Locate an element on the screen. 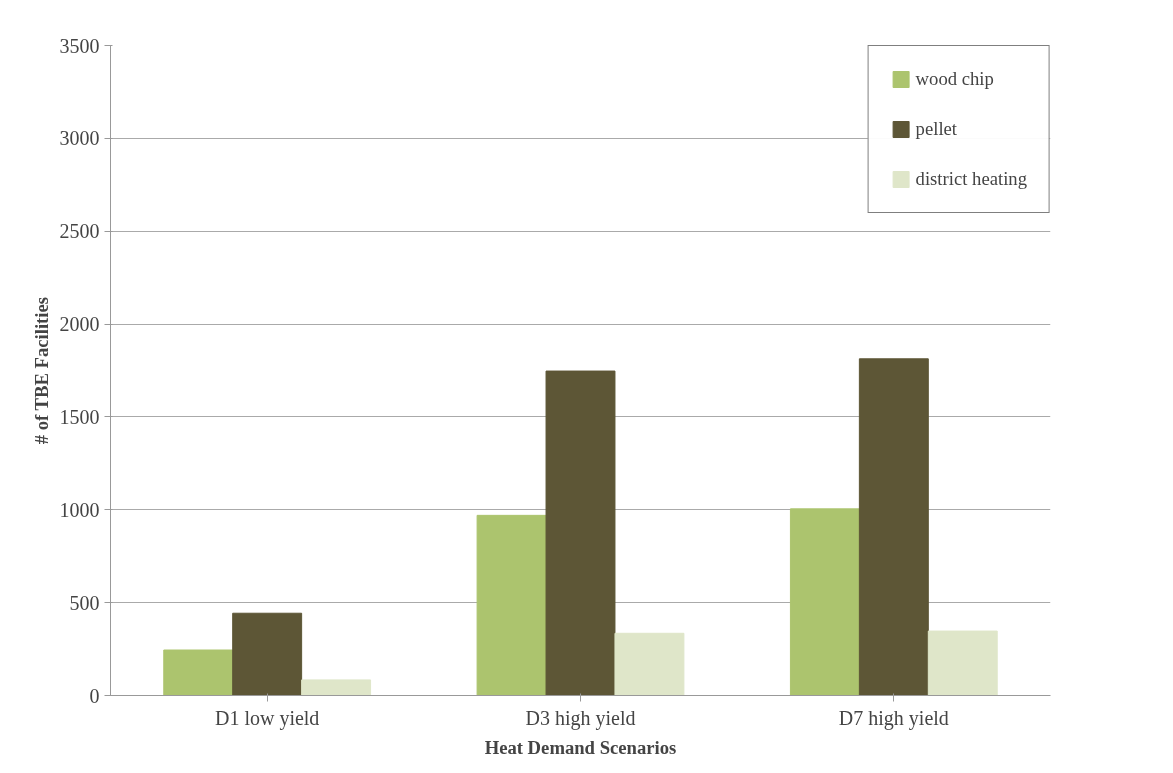 This screenshot has width=1173, height=773. legend-label: wood chip is located at coordinates (954, 79).